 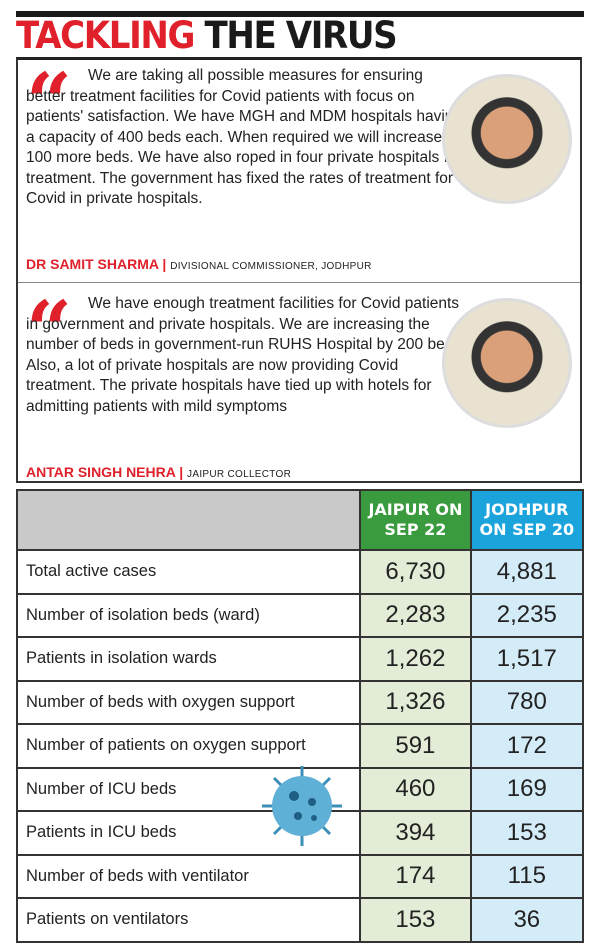 I want to click on row-label: Number of beds with oxygen support, so click(x=188, y=702).